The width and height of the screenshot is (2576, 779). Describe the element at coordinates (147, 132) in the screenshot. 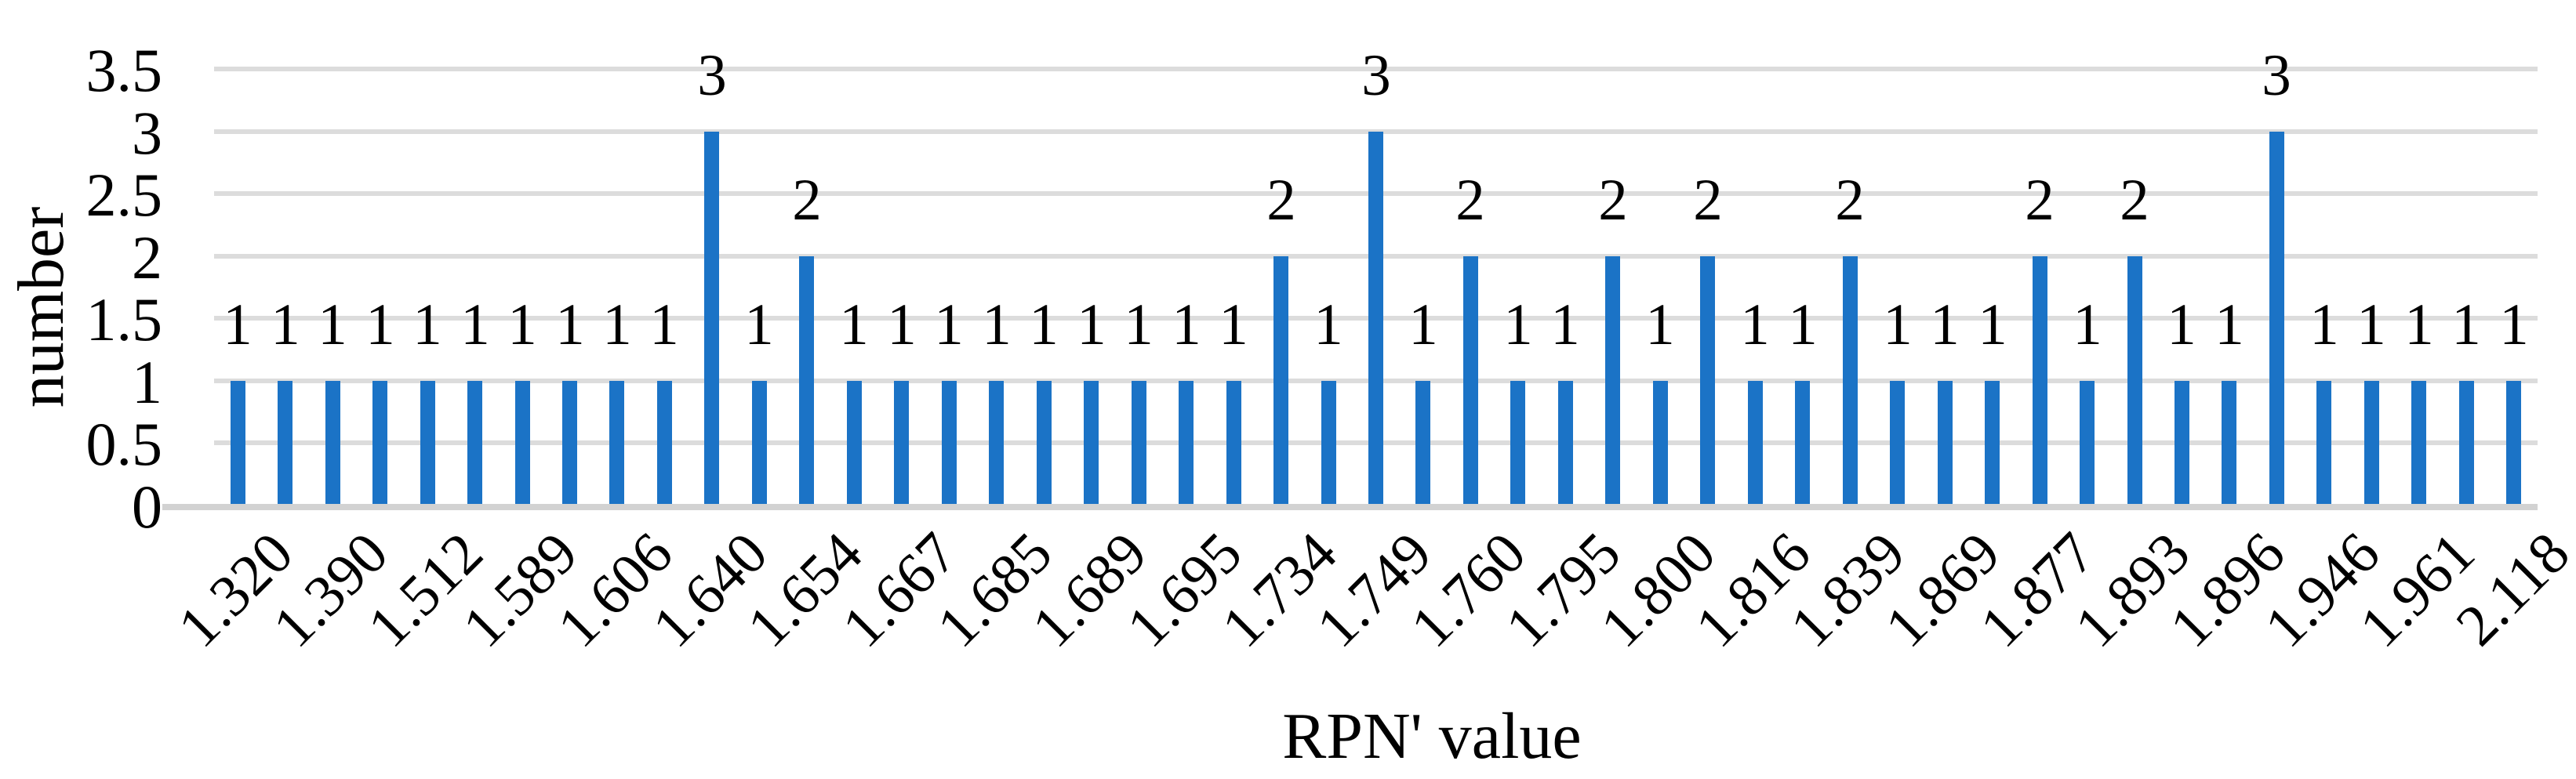

I see `y-axis-tick-label: 3` at that location.